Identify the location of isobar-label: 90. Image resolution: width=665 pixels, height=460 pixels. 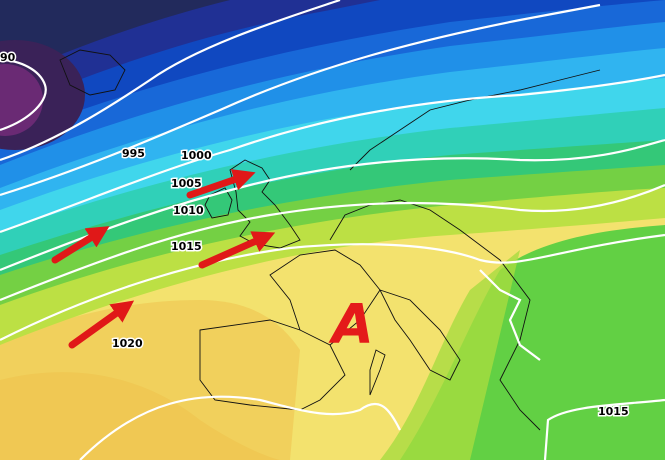
(8, 57).